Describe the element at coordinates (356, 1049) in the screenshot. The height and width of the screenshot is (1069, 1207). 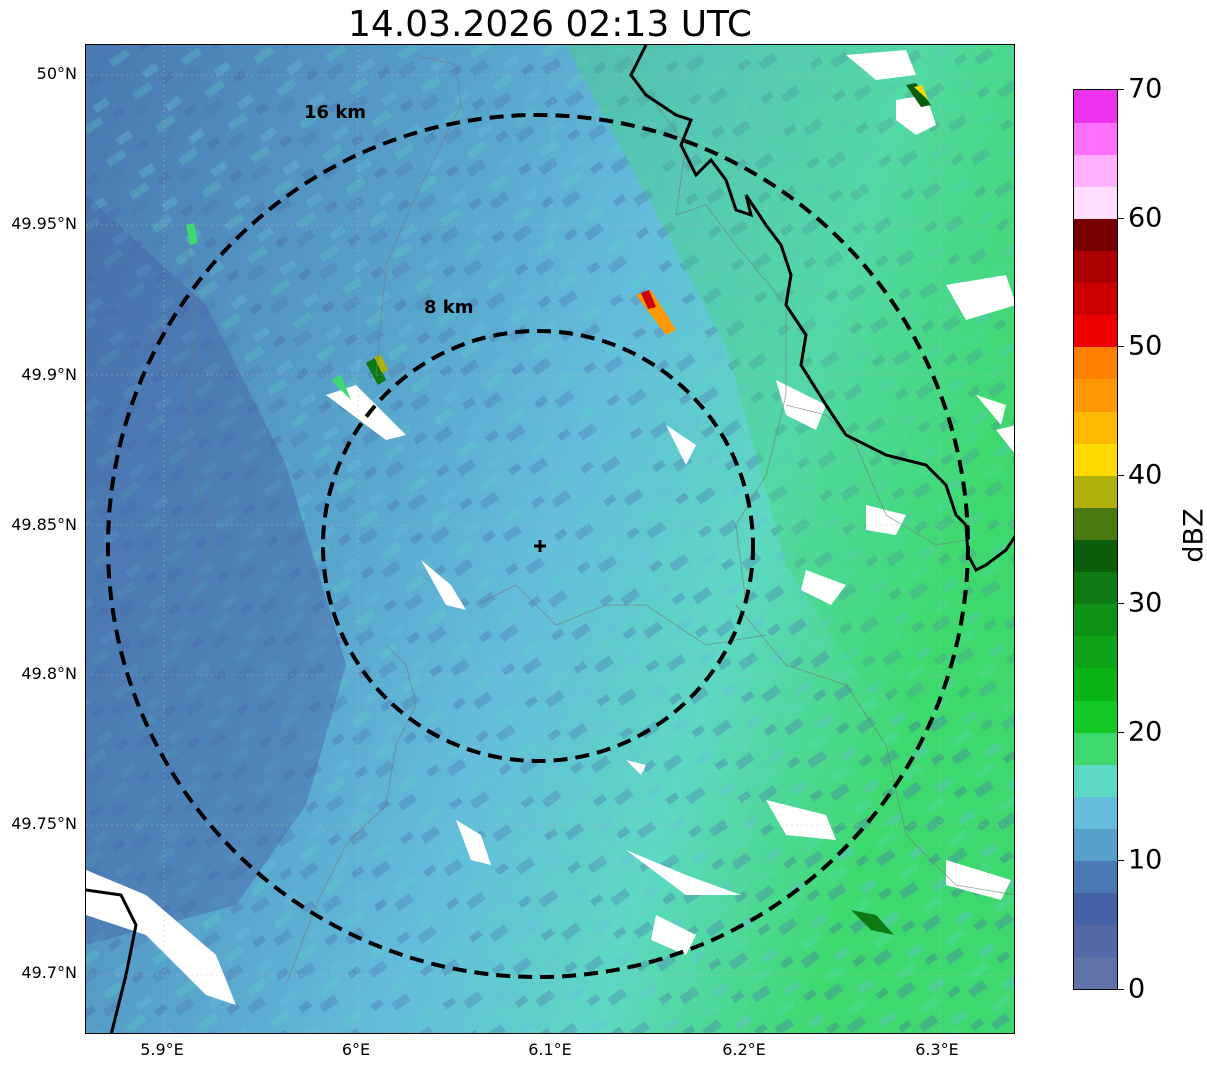
I see `lon-label-6: 6°E` at that location.